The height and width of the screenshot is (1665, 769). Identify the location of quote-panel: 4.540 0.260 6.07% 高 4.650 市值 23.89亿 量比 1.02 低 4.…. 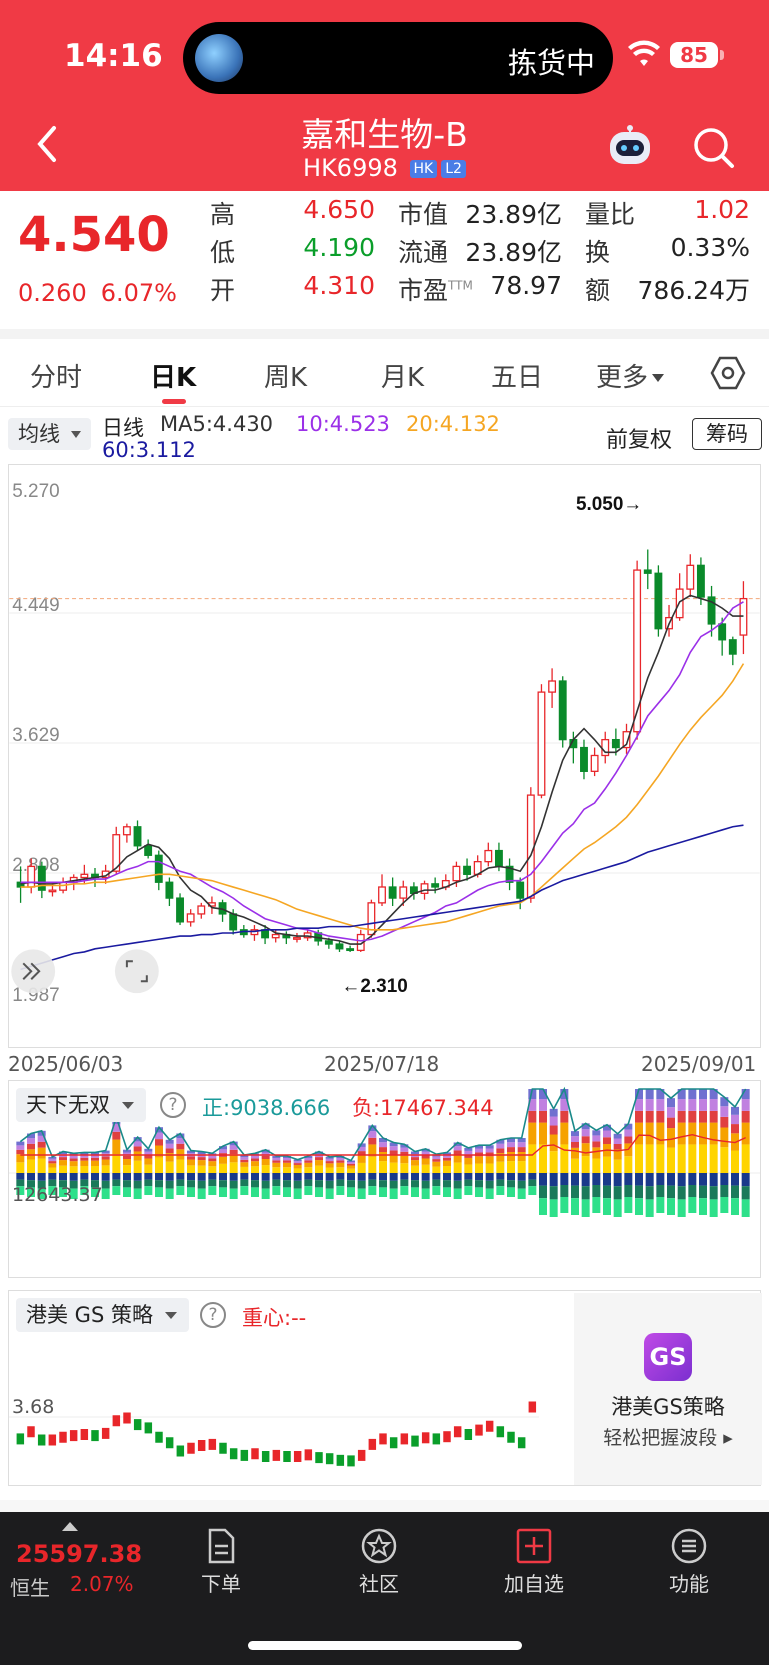
(384, 260).